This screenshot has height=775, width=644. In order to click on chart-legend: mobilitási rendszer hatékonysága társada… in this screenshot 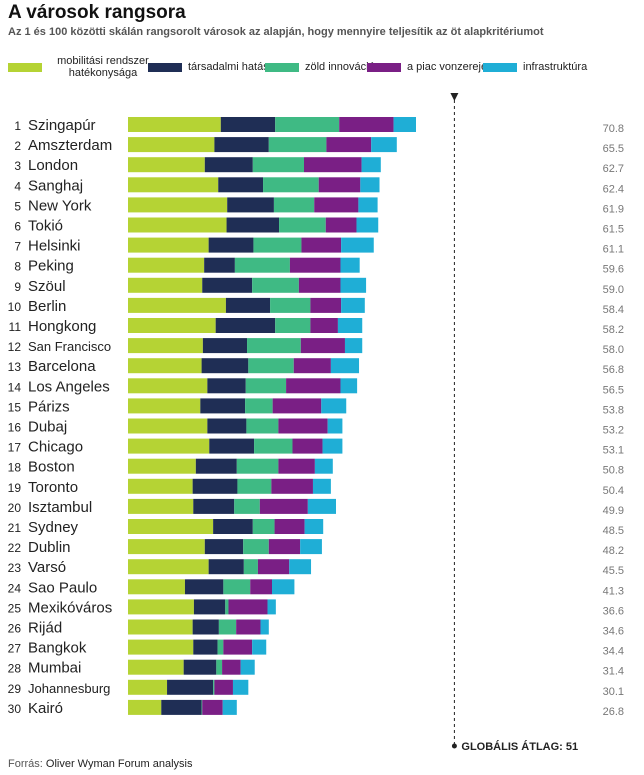, I will do `click(326, 69)`.